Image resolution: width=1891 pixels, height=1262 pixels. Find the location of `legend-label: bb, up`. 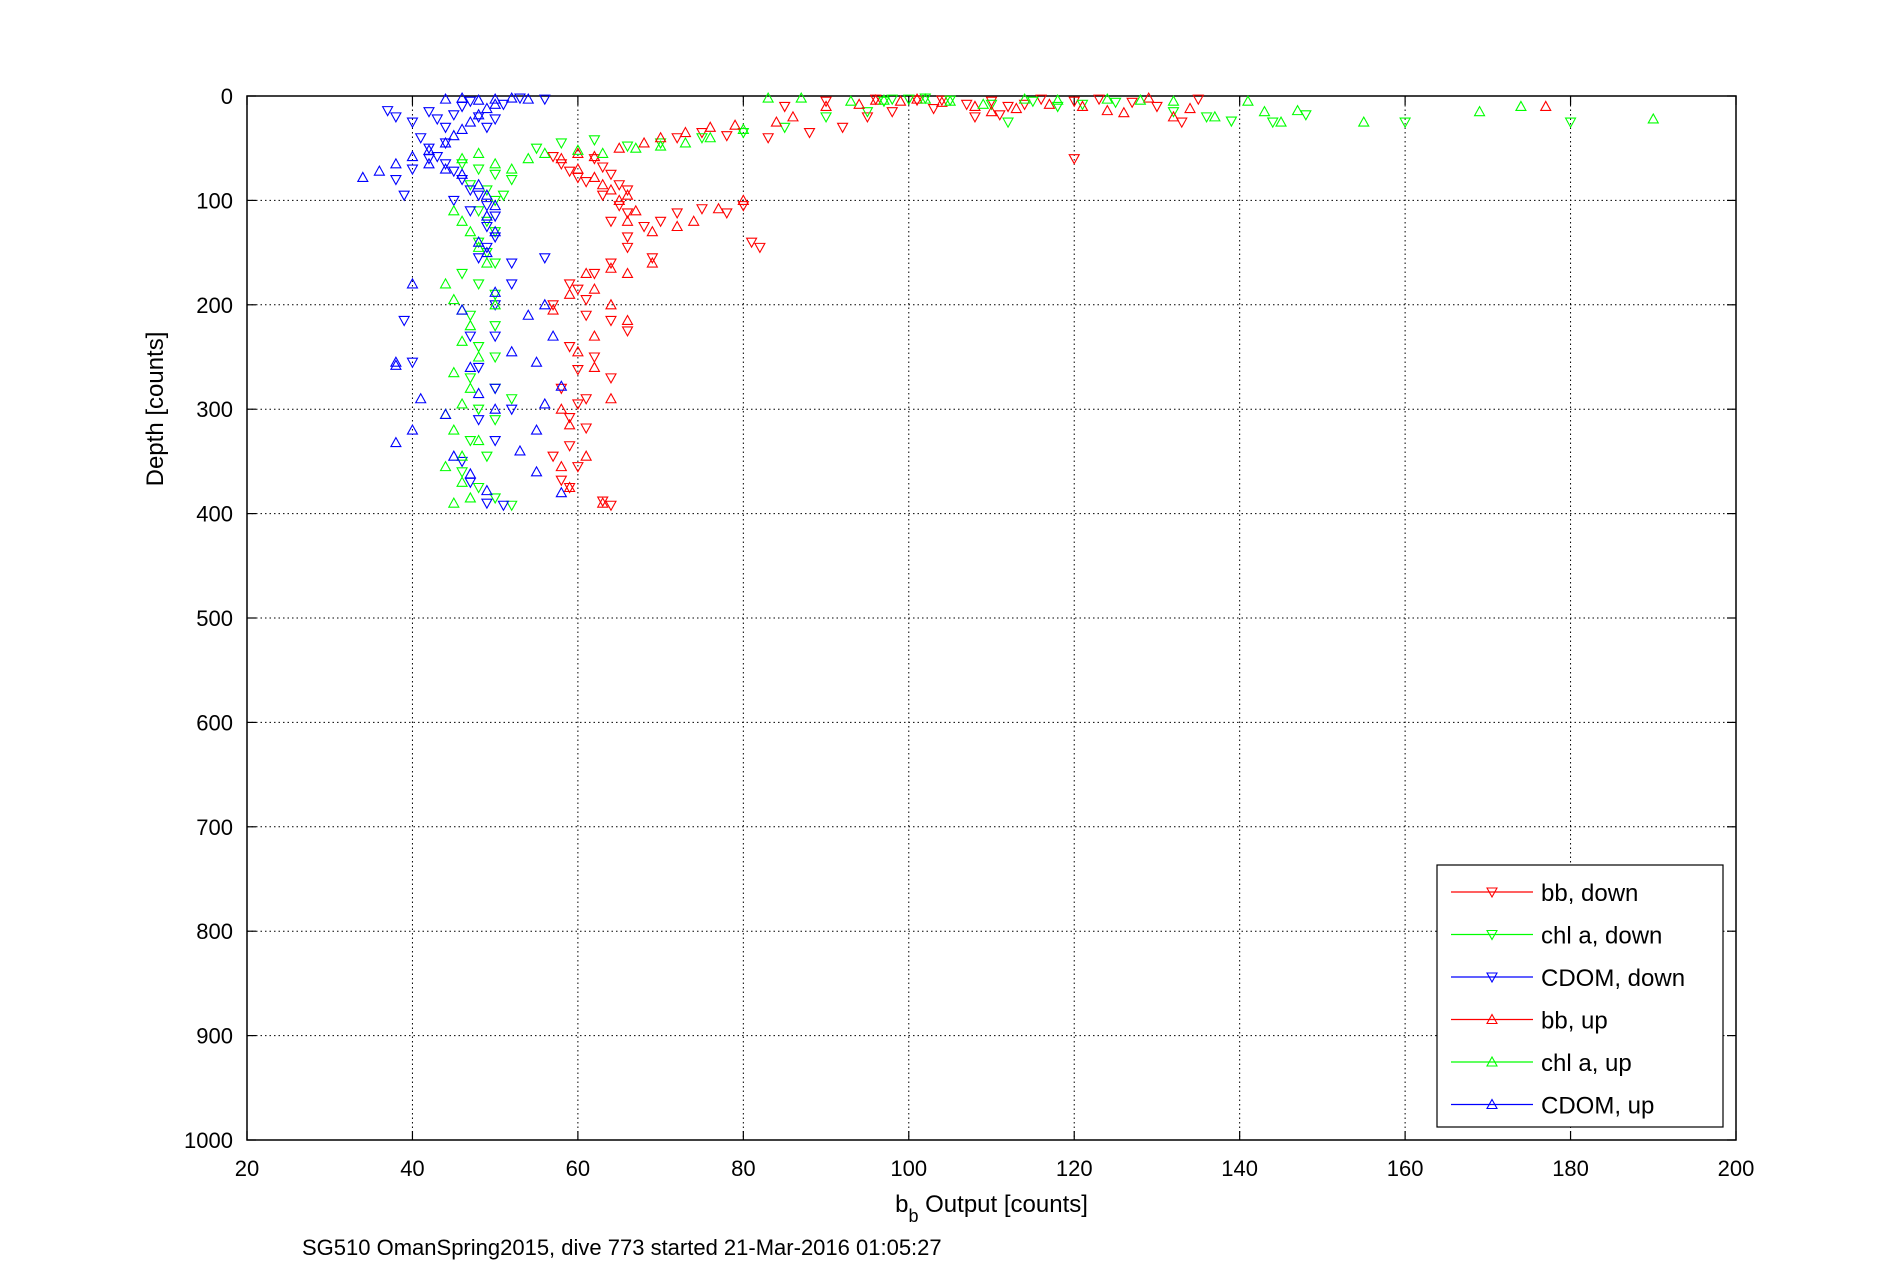

legend-label: bb, up is located at coordinates (1574, 1021).